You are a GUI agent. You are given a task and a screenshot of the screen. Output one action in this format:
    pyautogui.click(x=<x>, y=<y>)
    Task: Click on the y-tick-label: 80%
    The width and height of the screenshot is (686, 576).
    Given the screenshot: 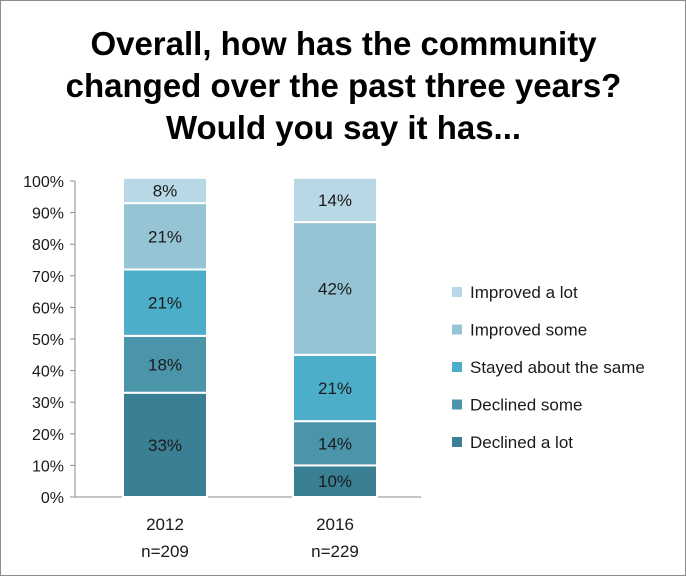 What is the action you would take?
    pyautogui.click(x=48, y=245)
    